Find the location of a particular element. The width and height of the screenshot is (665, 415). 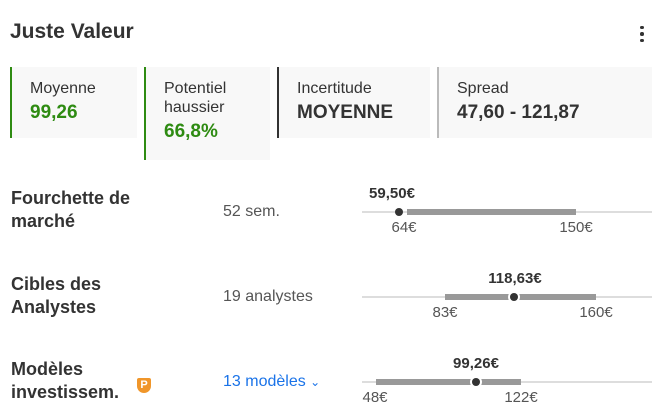

pro-shield-icon: P is located at coordinates (144, 385).